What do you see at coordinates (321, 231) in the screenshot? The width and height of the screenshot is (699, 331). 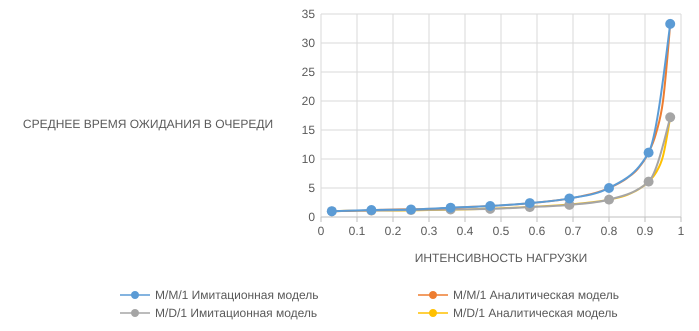 I see `x-tick-label: 0` at bounding box center [321, 231].